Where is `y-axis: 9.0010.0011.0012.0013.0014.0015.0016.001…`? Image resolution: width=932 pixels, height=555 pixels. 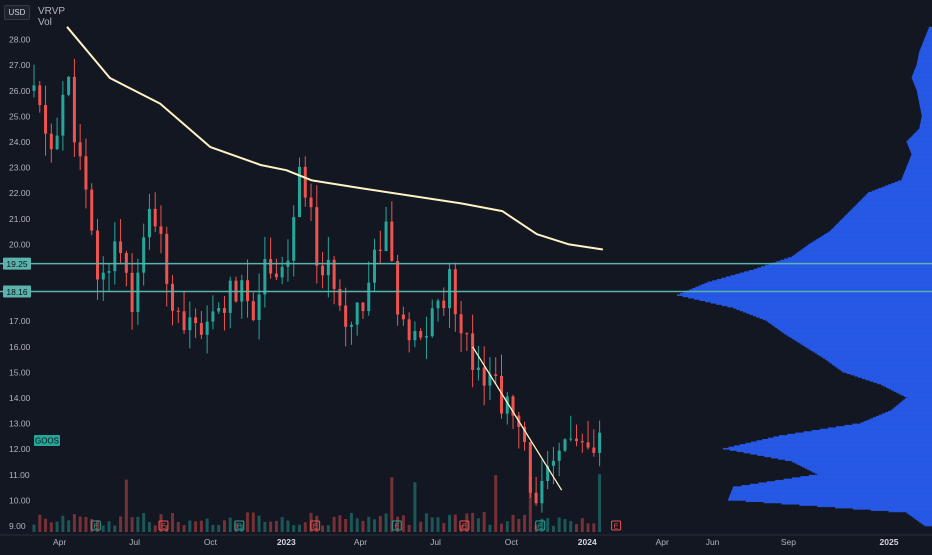
y-axis: 9.0010.0011.0012.0013.0014.0015.0016.001… is located at coordinates (20, 283).